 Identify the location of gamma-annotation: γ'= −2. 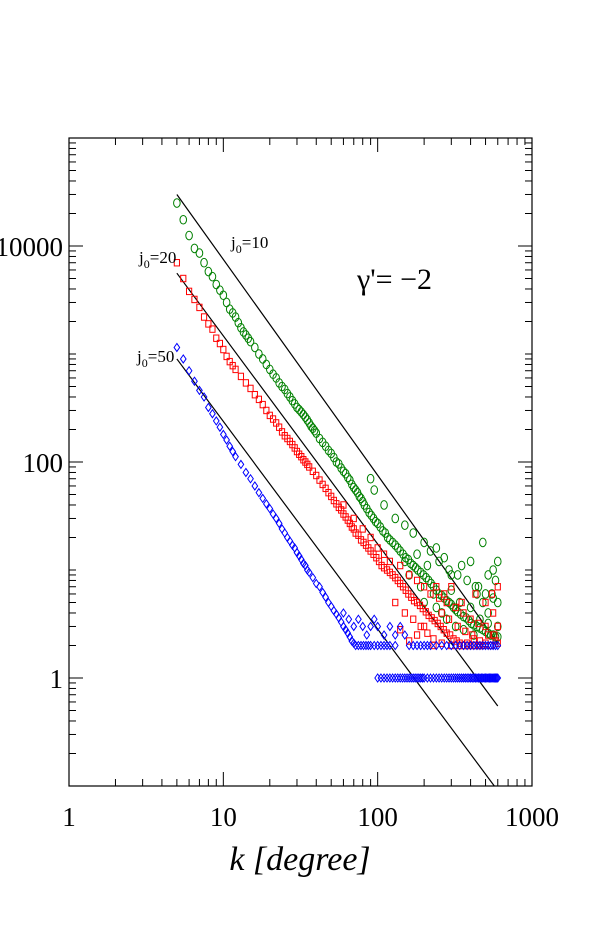
(394, 279).